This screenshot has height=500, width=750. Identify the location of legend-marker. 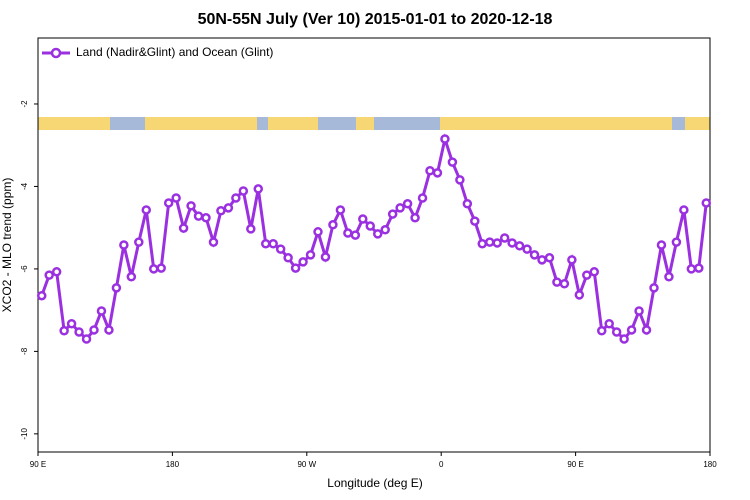
(56, 53).